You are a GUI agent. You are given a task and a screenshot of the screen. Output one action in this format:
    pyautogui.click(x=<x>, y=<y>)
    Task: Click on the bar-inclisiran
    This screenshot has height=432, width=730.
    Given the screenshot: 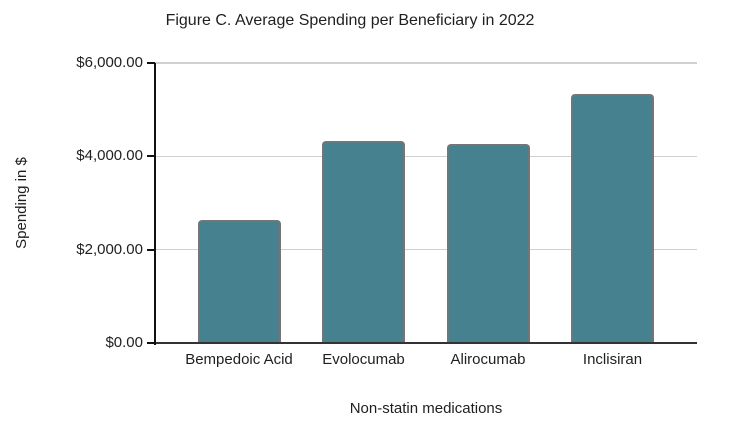 What is the action you would take?
    pyautogui.click(x=612, y=218)
    